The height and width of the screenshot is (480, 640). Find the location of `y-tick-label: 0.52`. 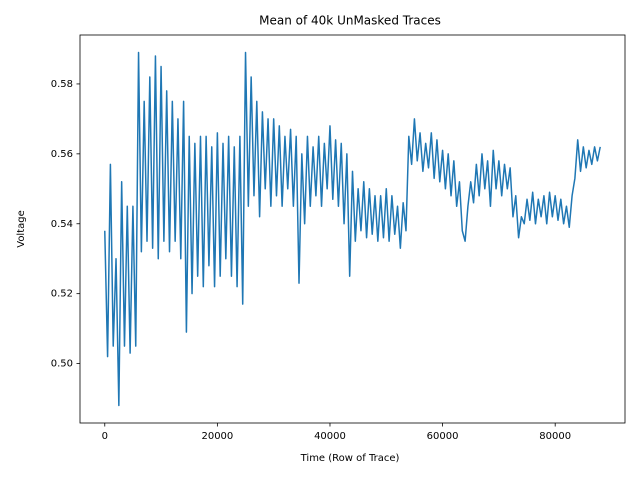

y-tick-label: 0.52 is located at coordinates (62, 294).